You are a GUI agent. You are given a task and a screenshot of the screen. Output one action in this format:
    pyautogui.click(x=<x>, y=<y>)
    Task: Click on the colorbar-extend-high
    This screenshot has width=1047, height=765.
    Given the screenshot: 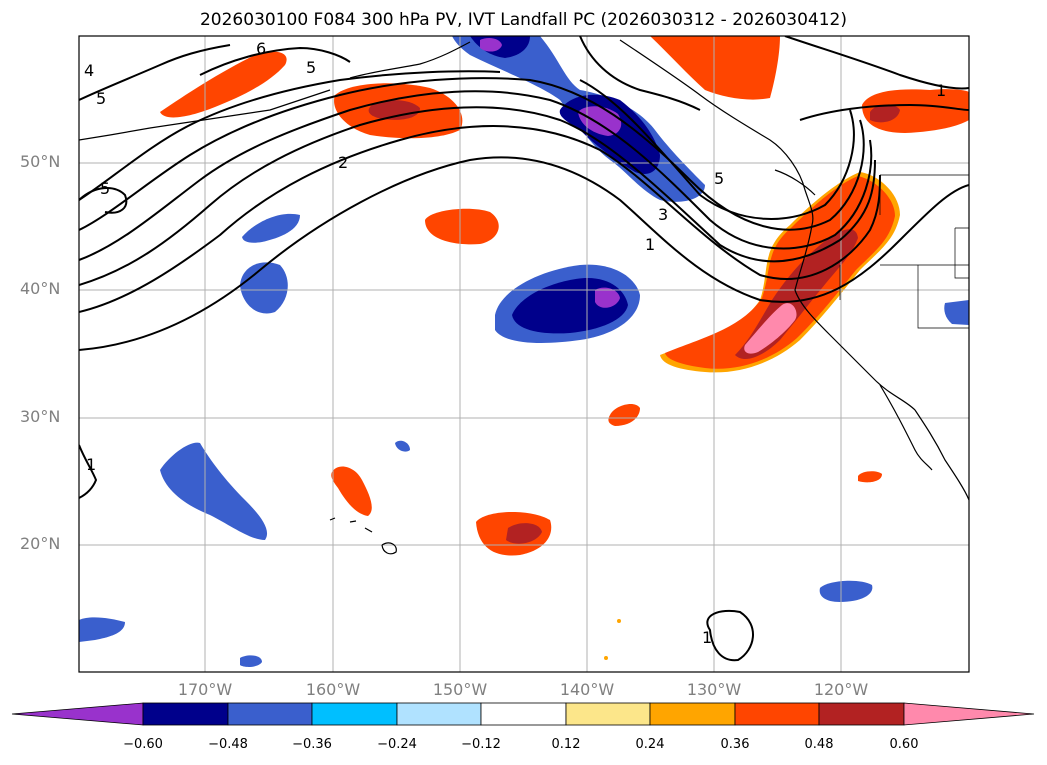 What is the action you would take?
    pyautogui.click(x=969, y=714)
    